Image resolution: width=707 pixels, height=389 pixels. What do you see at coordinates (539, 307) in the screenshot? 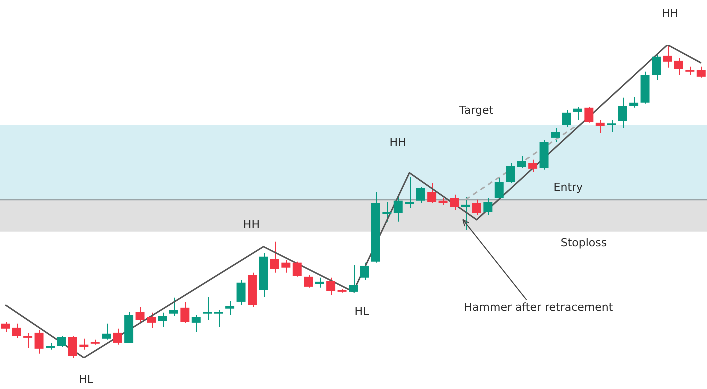
I see `annotation: Hammer after retracement` at bounding box center [539, 307].